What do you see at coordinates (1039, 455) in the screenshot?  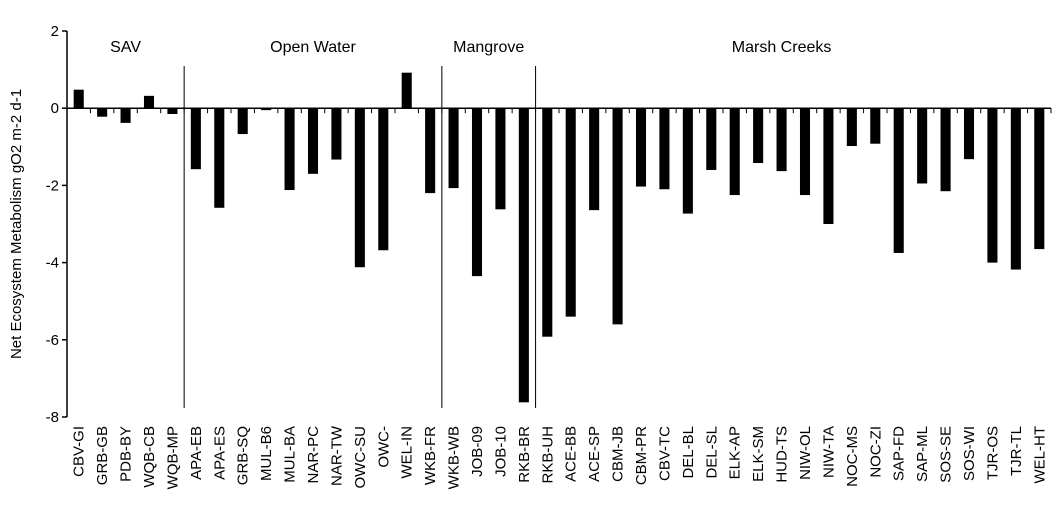 I see `x-tick-label: WEL-HT` at bounding box center [1039, 455].